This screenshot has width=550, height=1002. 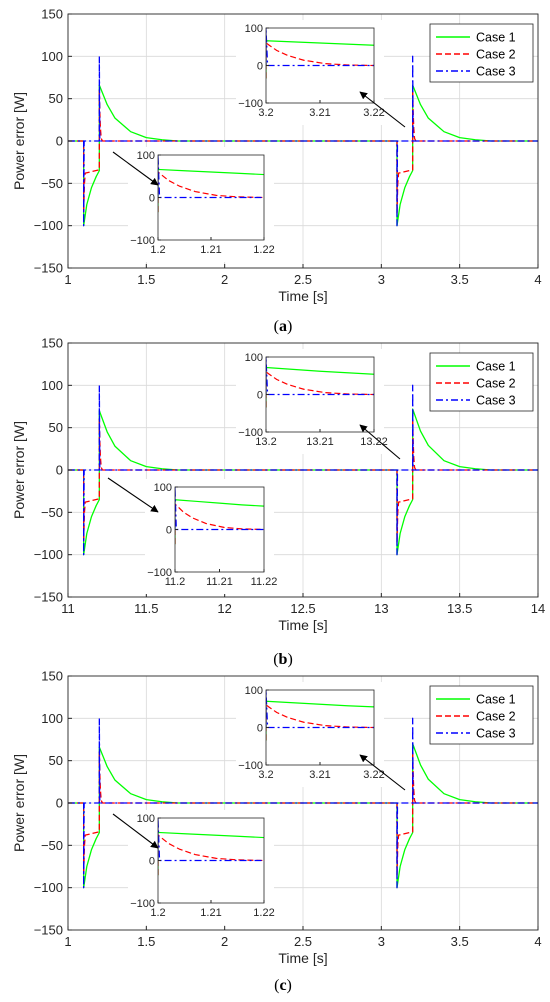 What do you see at coordinates (276, 326) in the screenshot?
I see `caption-open: (` at bounding box center [276, 326].